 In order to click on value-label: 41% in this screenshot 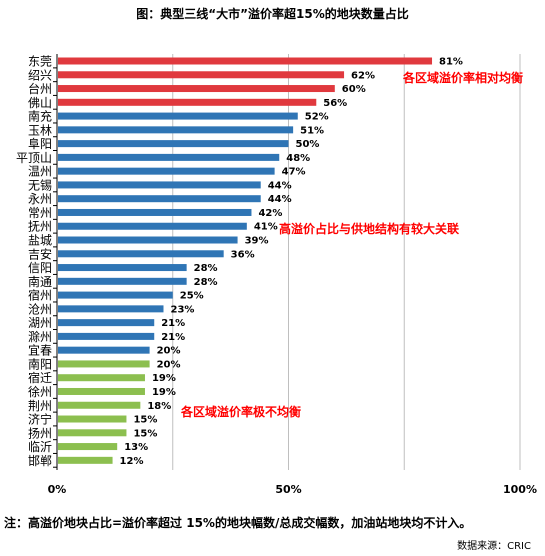, I will do `click(266, 227)`.